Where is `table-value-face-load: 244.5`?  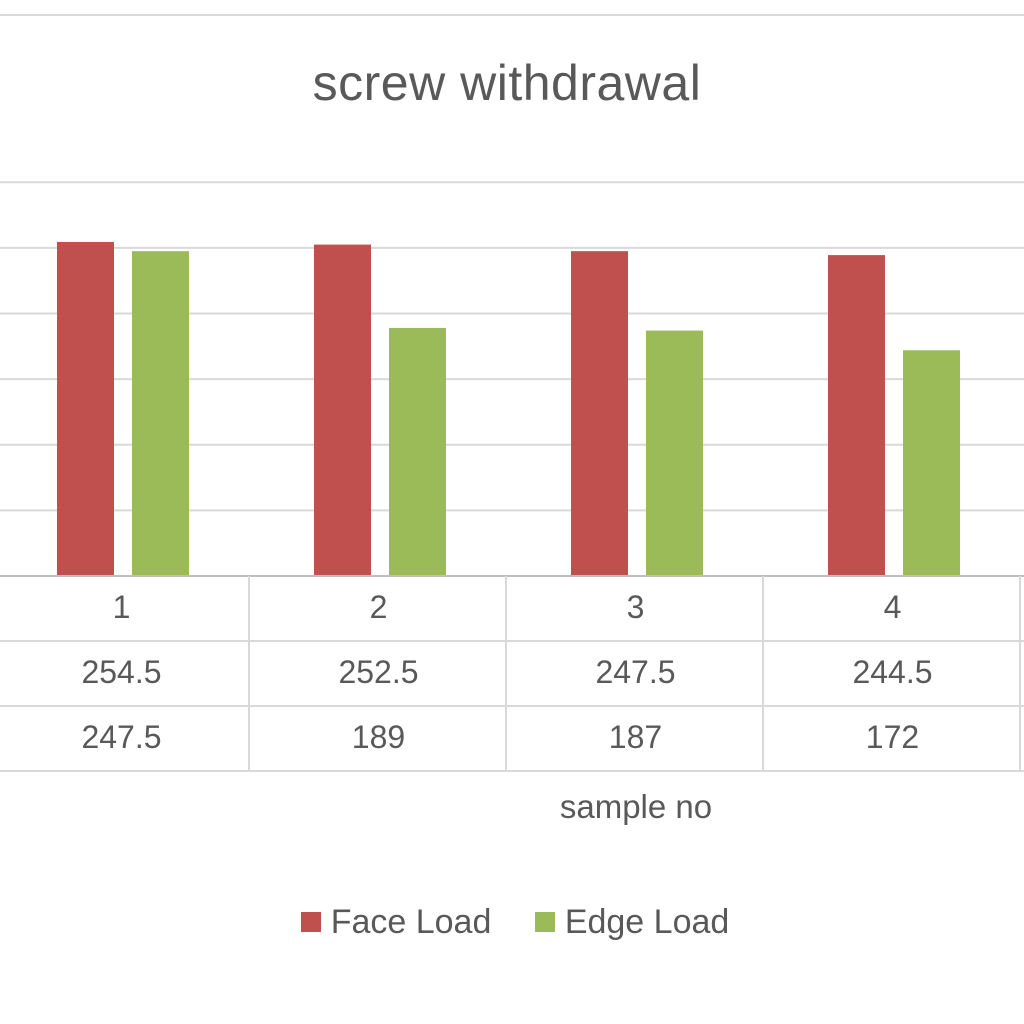 table-value-face-load: 244.5 is located at coordinates (892, 672).